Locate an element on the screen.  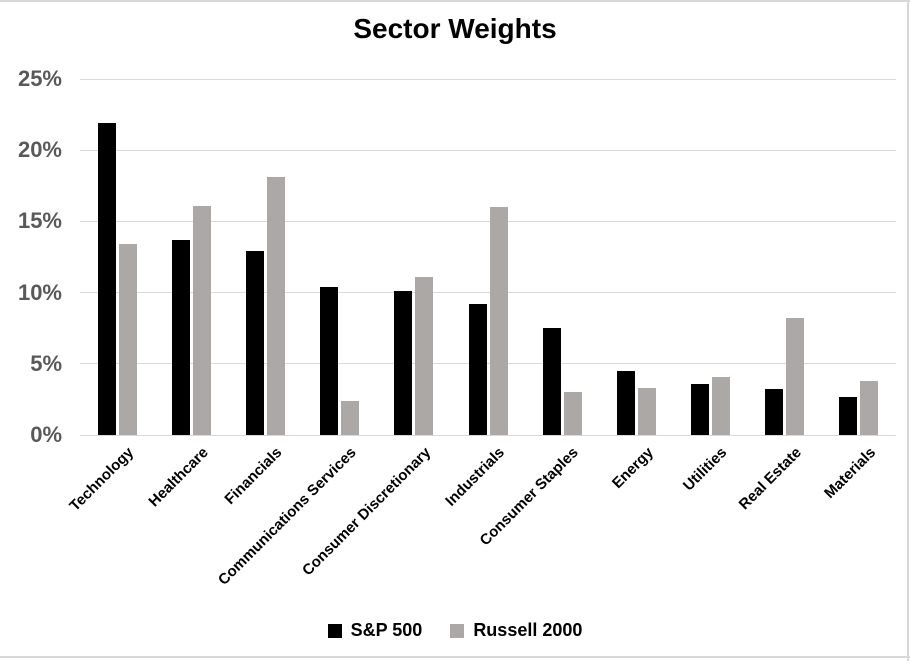
bar-s-p-500-consumer-staples is located at coordinates (551, 381).